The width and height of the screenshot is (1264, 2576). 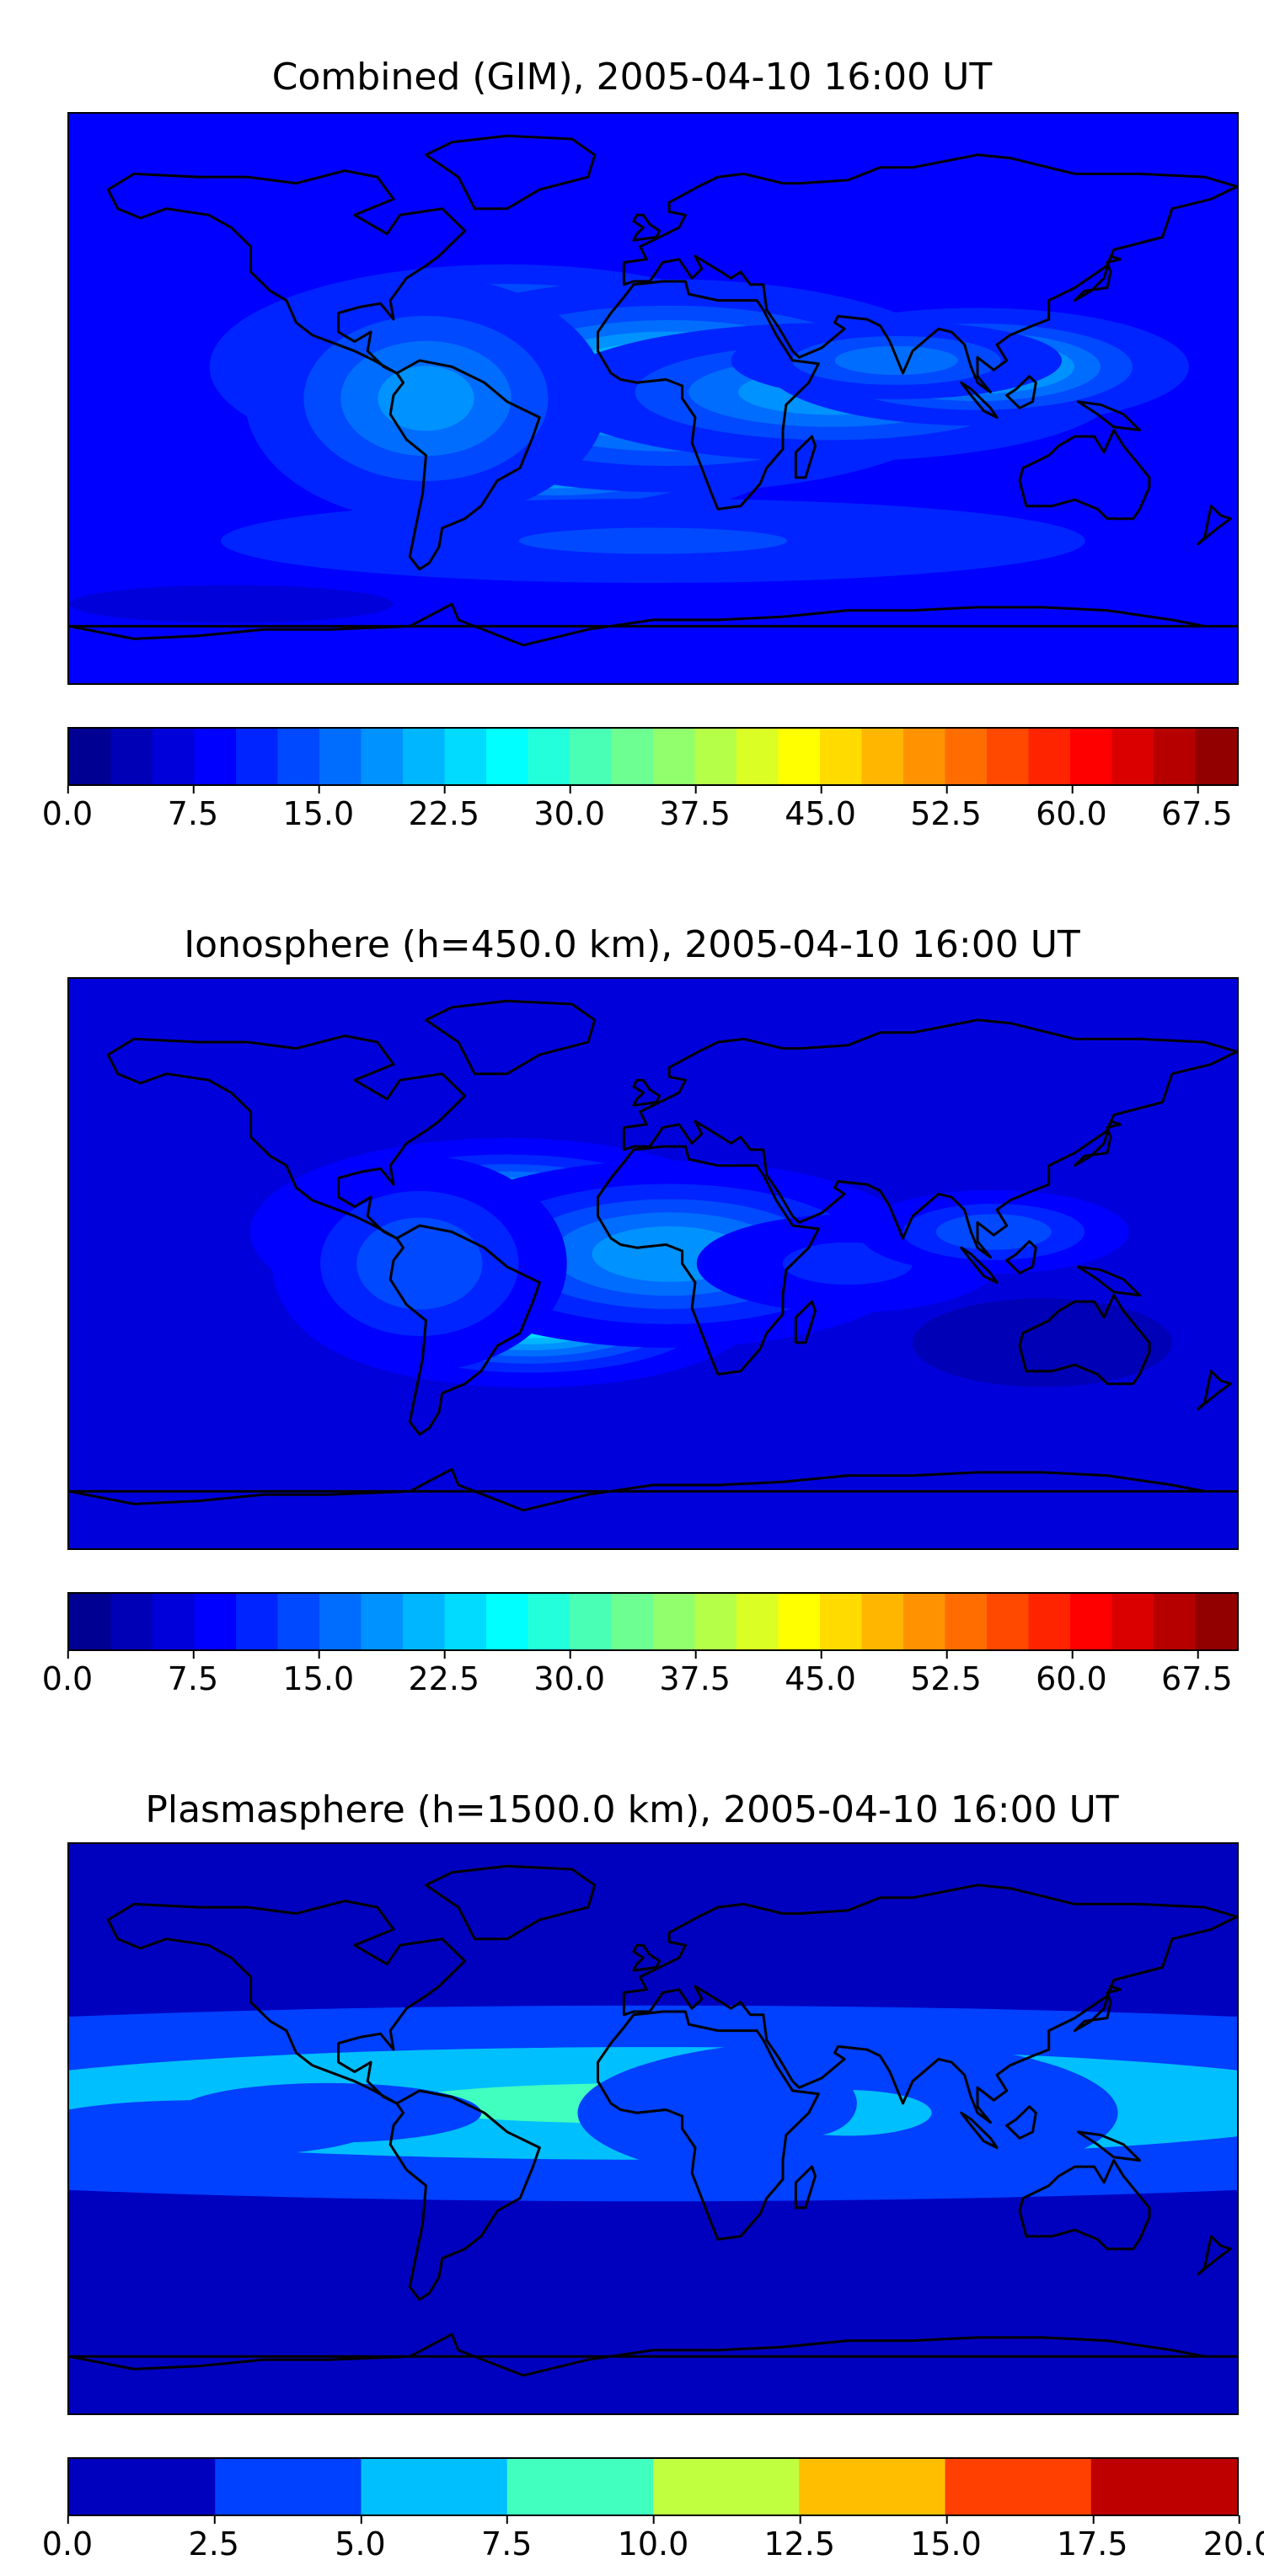 I want to click on cbar2-tick: 12.5, so click(x=800, y=2539).